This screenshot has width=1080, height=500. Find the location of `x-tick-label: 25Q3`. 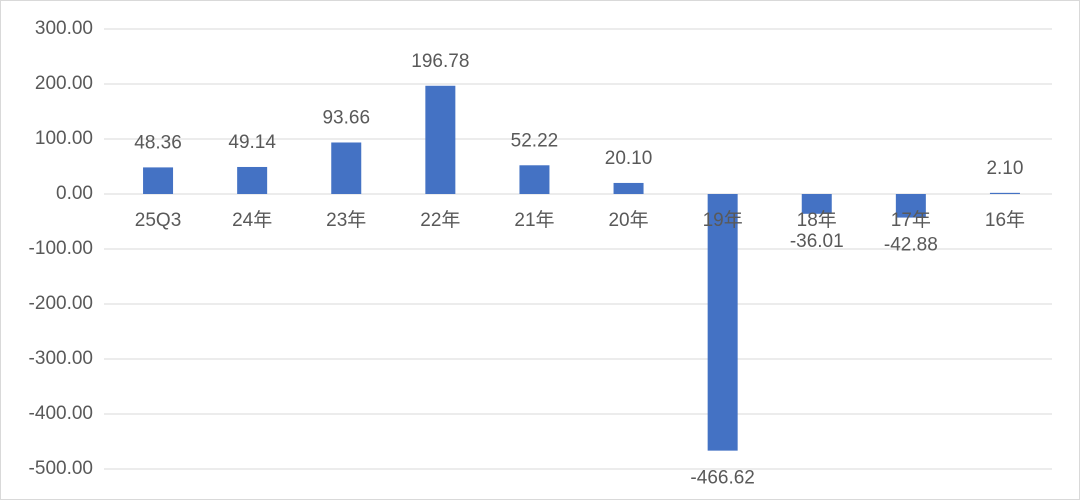

x-tick-label: 25Q3 is located at coordinates (158, 220).